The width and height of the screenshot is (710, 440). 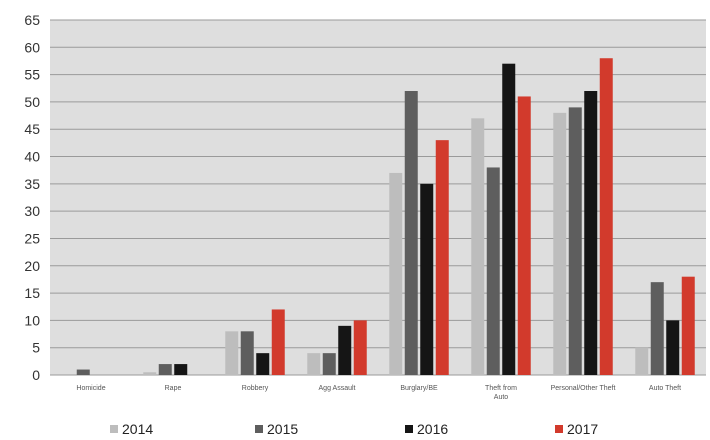 What do you see at coordinates (32, 238) in the screenshot?
I see `y-tick-label: 25` at bounding box center [32, 238].